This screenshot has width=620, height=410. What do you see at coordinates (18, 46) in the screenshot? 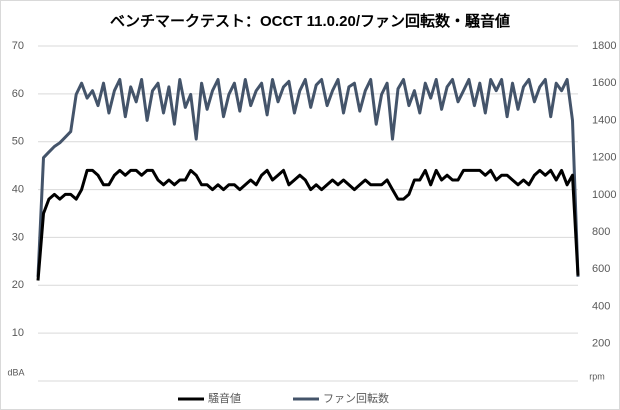
I see `y-tick-label: 70` at bounding box center [18, 46].